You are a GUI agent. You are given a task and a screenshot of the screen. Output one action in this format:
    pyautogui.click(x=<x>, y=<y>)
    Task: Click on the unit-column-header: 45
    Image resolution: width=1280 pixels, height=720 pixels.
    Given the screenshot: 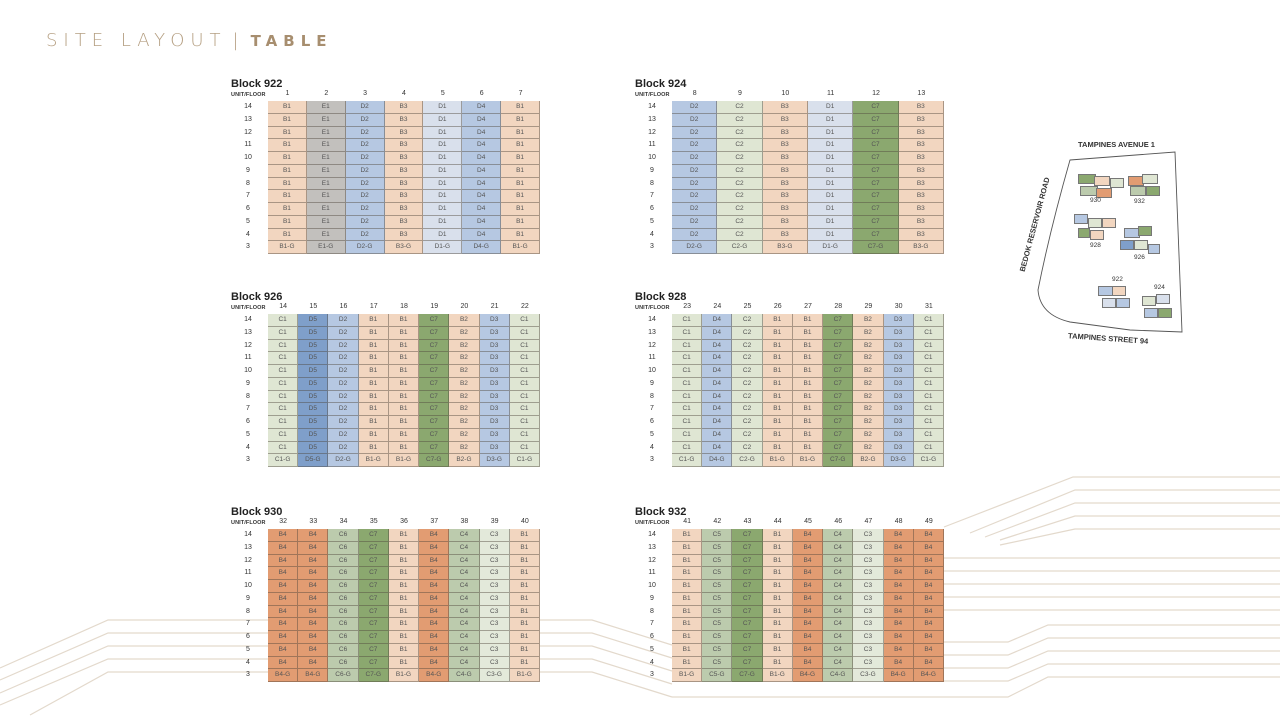 What is the action you would take?
    pyautogui.click(x=808, y=521)
    